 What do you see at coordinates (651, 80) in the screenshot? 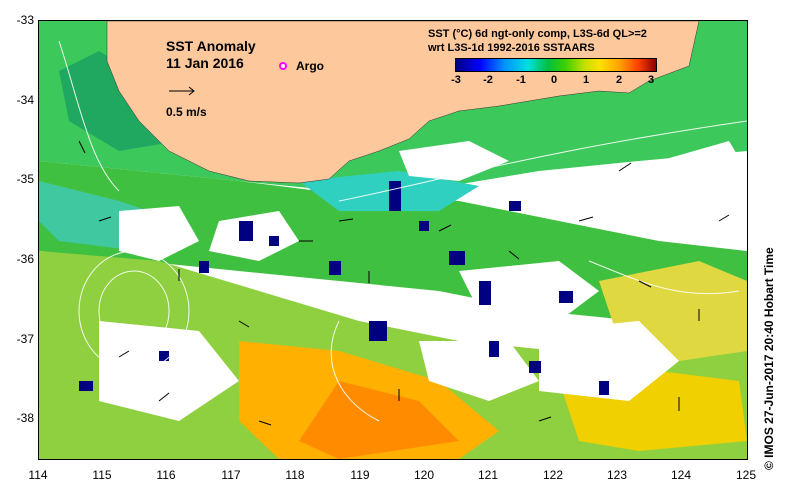
I see `colorbar-tick: 3` at bounding box center [651, 80].